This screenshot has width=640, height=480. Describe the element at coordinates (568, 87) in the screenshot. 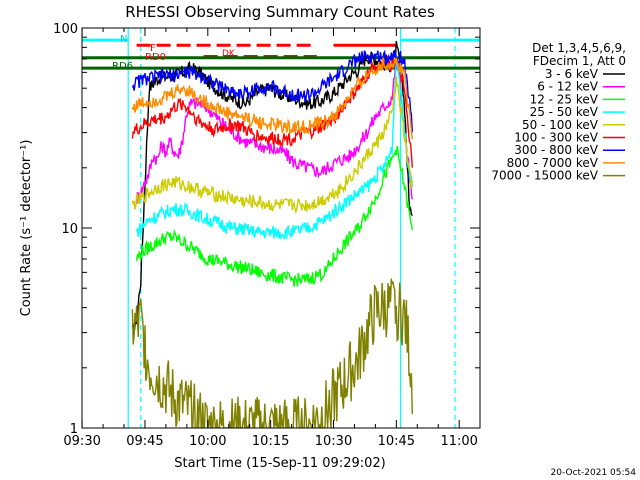

I see `legend-entry-label: 6 - 12 keV` at that location.